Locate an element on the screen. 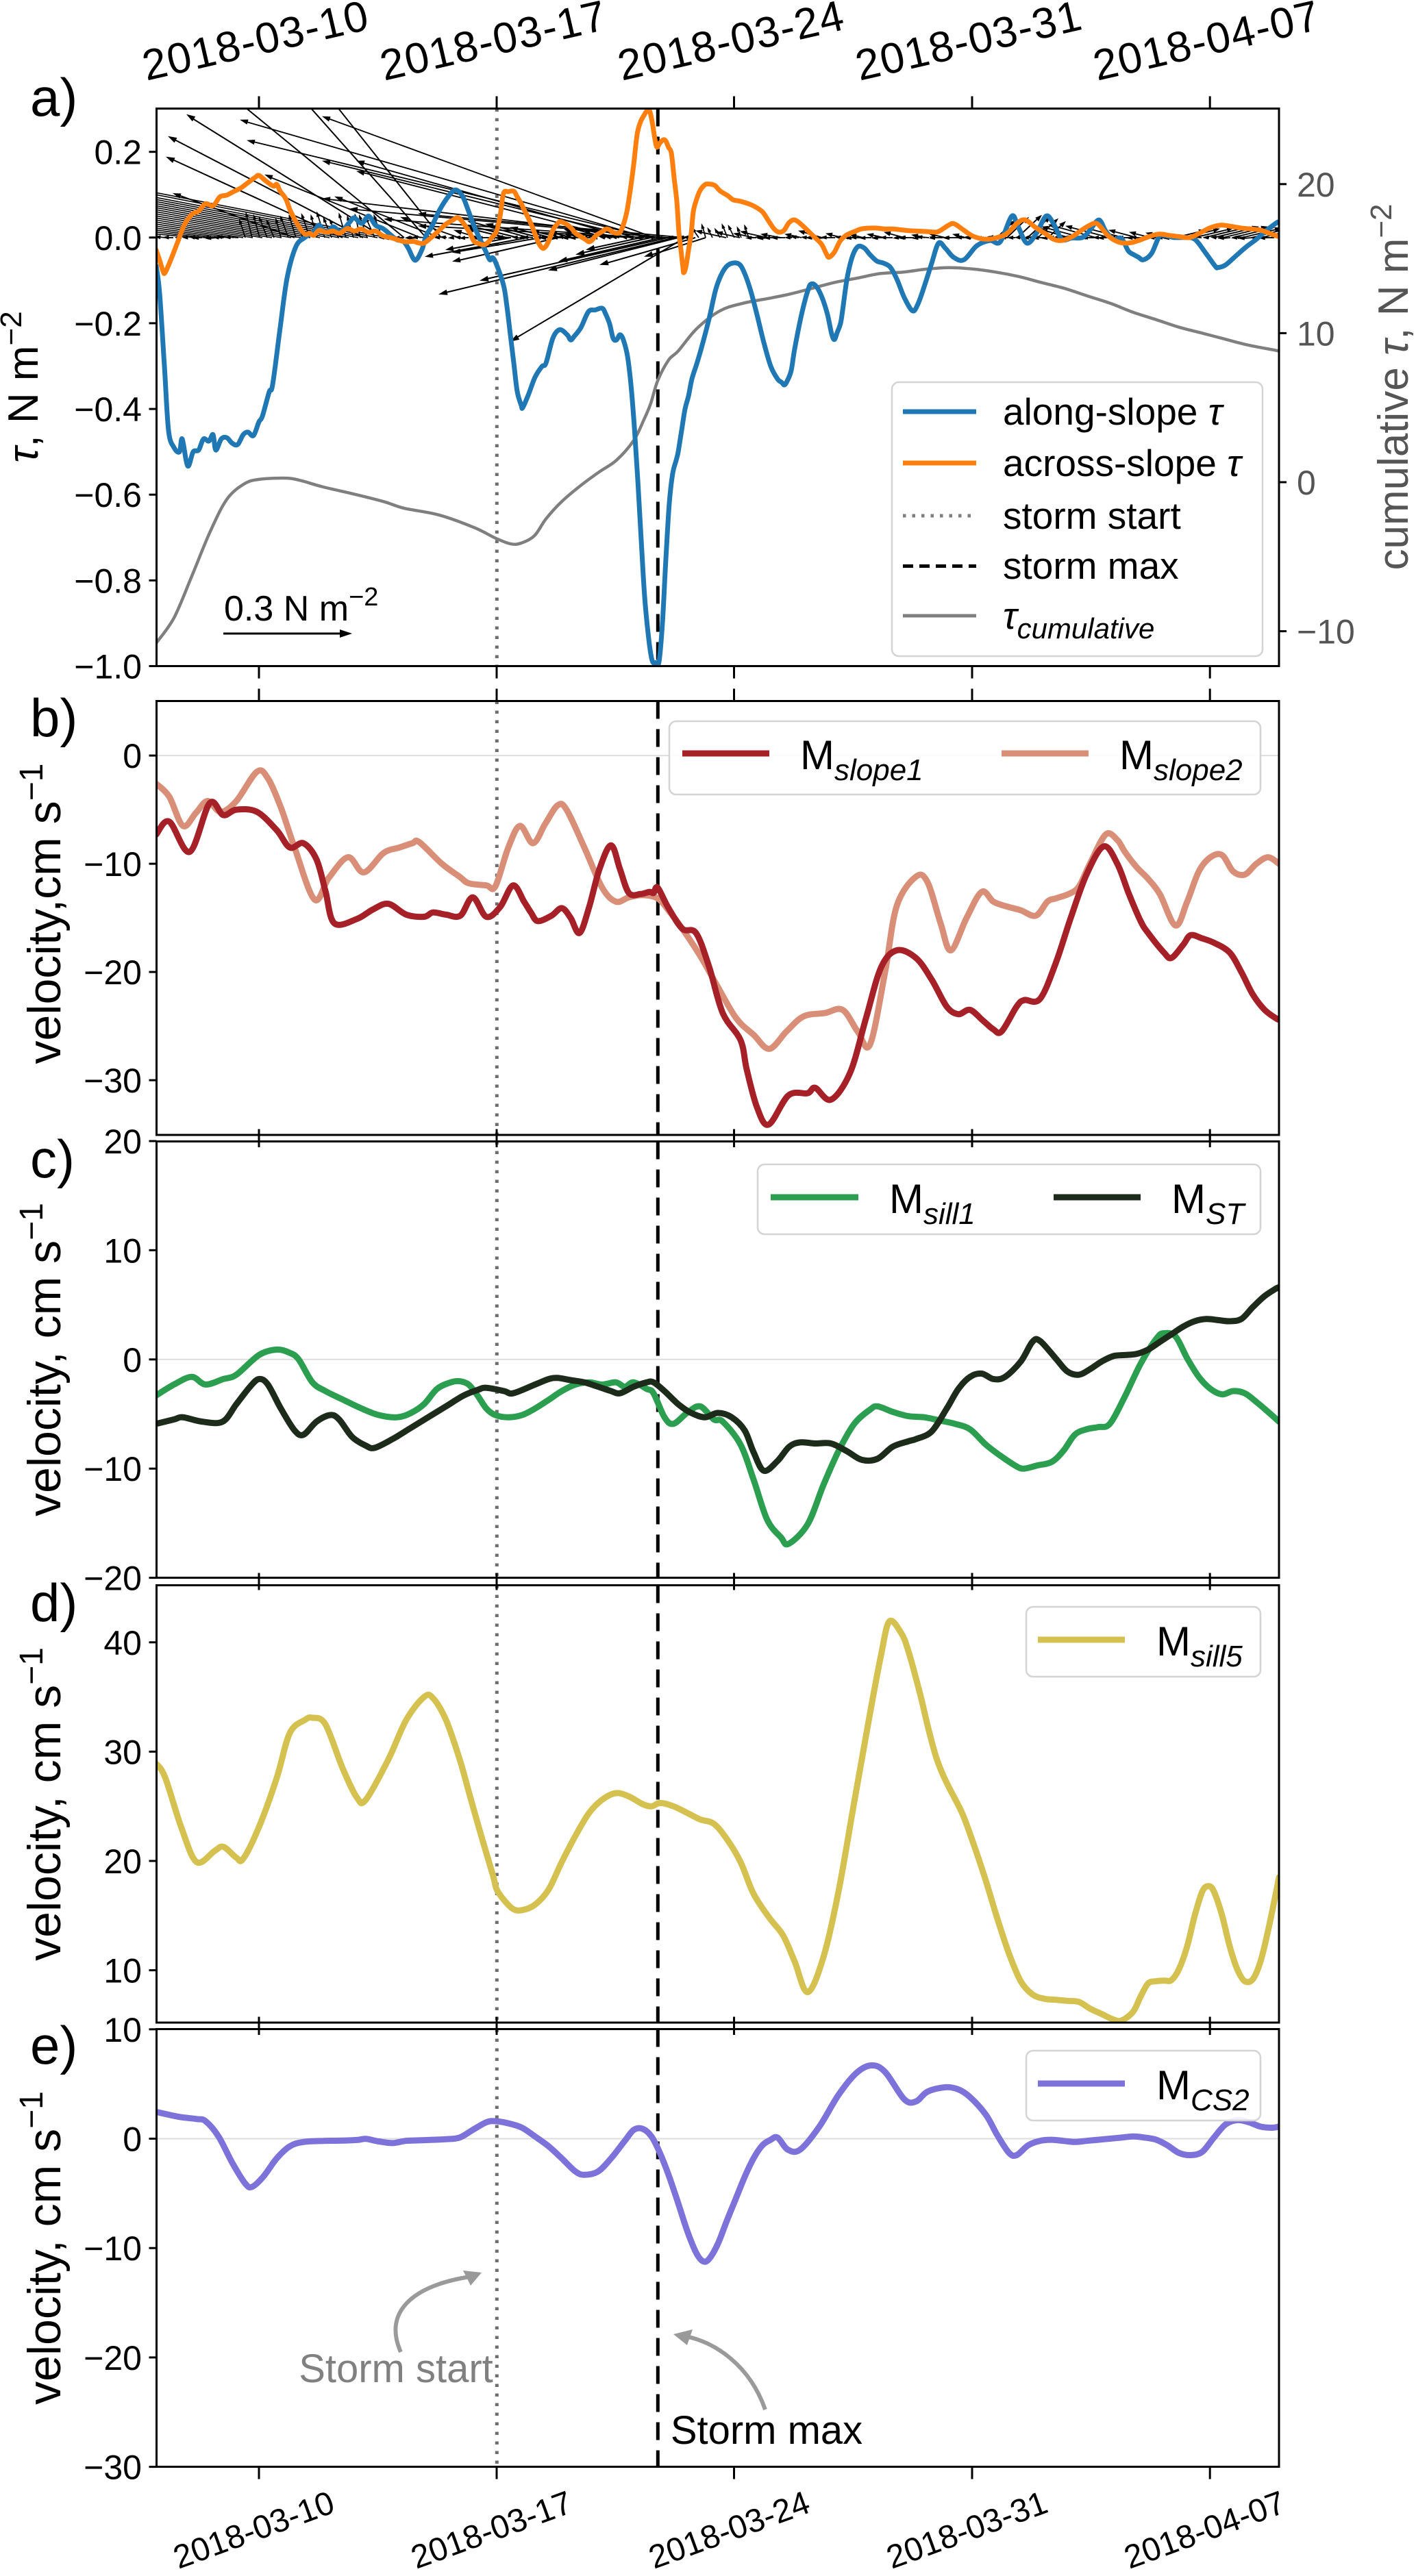  svg-text: 30 is located at coordinates (122, 1752).